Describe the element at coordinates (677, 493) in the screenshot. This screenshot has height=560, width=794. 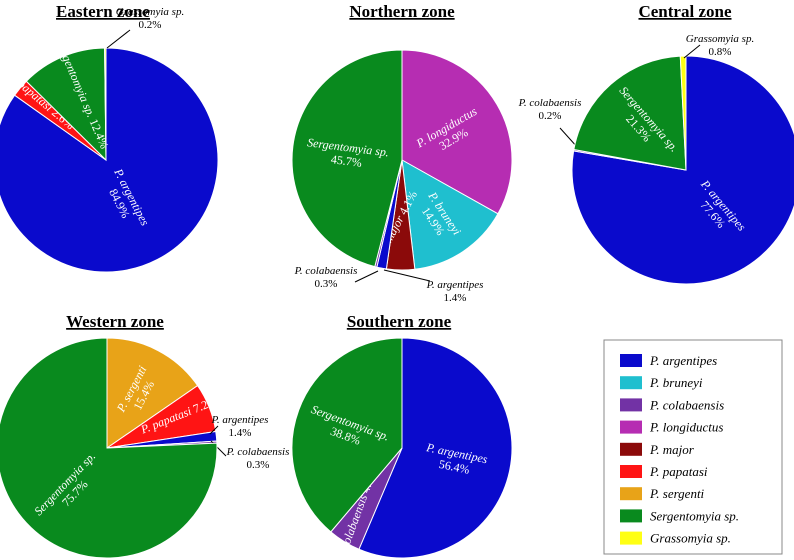
I see `legend-label-p-sergenti: P. sergenti` at that location.